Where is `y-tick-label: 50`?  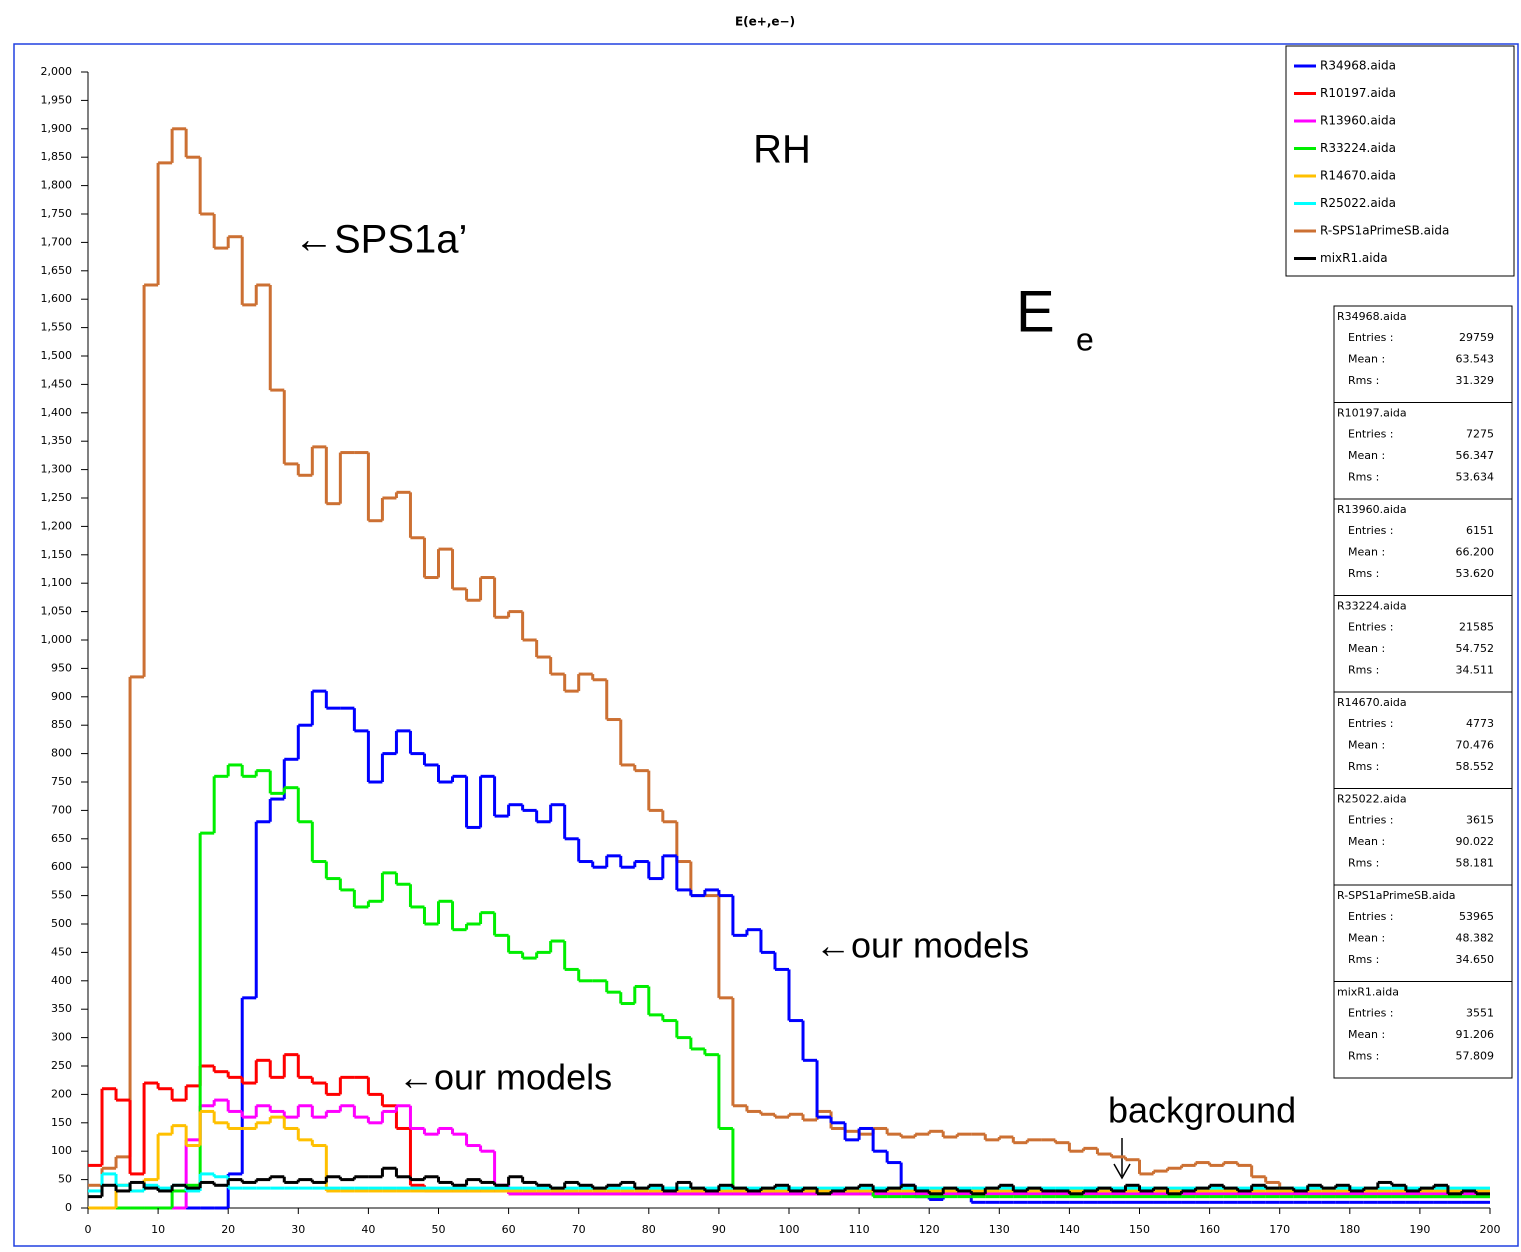
y-tick-label: 50 is located at coordinates (65, 1179).